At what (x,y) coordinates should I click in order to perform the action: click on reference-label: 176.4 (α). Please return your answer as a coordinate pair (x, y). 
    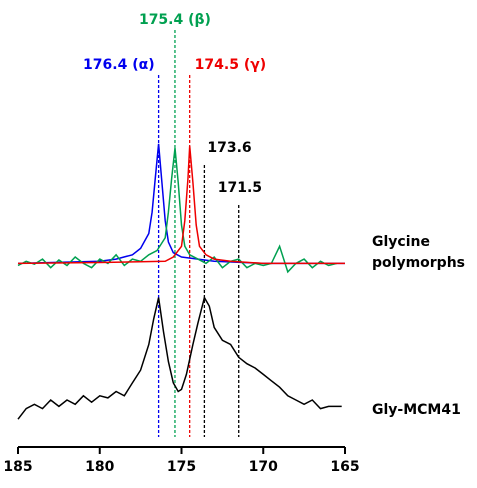
    Looking at the image, I should click on (119, 65).